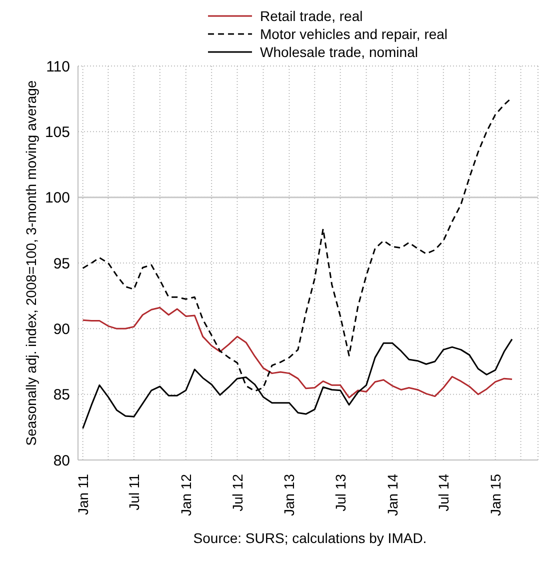 The height and width of the screenshot is (573, 550). I want to click on x-tick-label: Jan 12, so click(186, 495).